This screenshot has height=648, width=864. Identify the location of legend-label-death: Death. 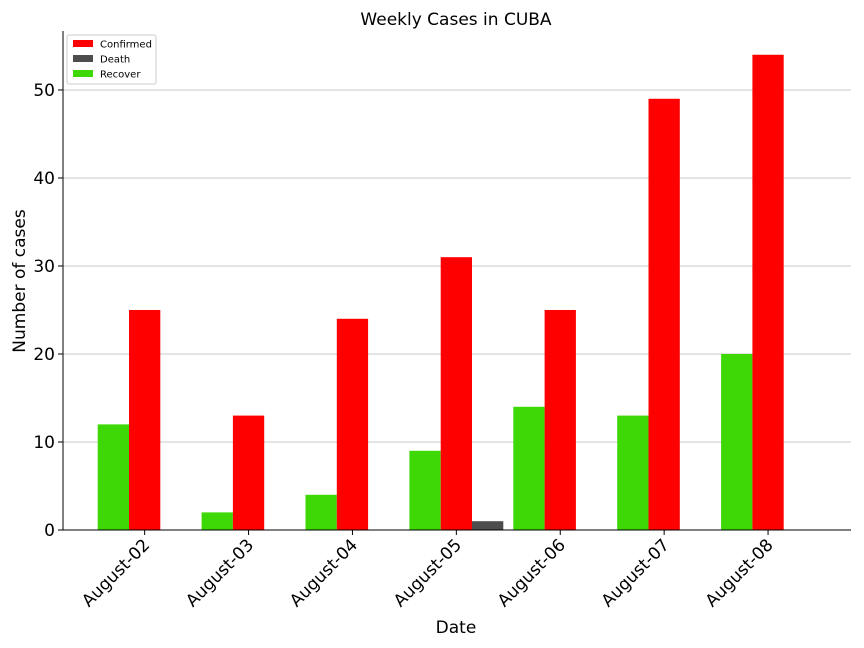
(115, 60).